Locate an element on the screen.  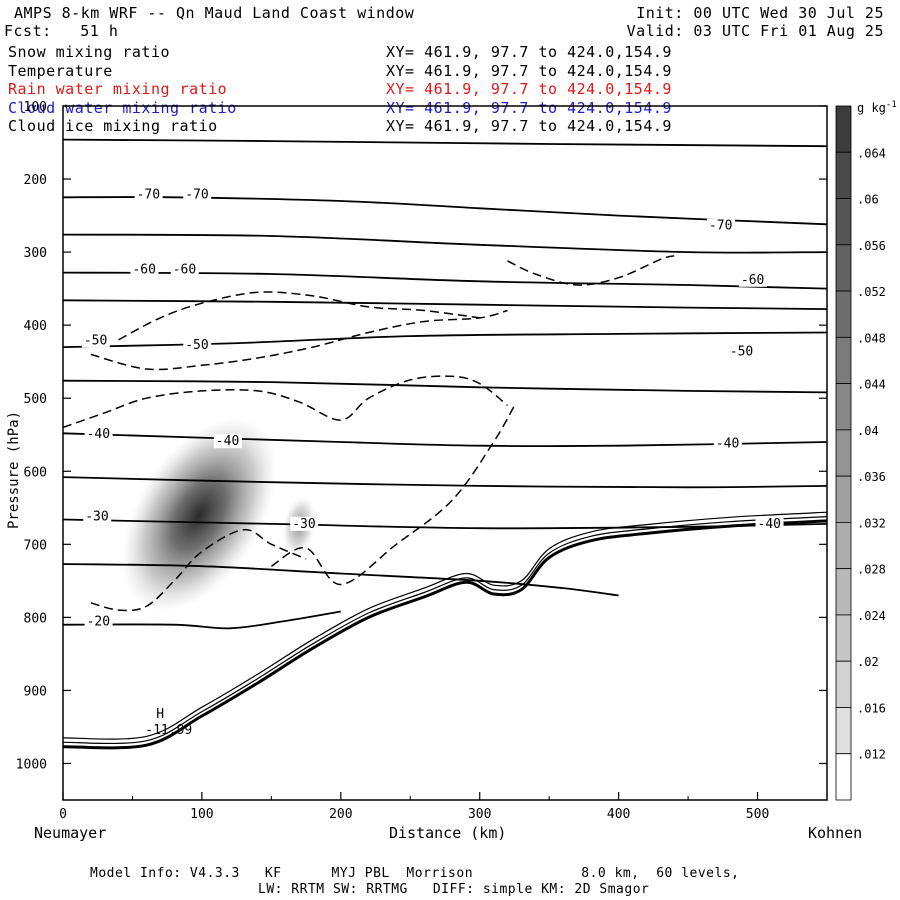
field-name-rain: Rain water mixing ratio is located at coordinates (118, 89).